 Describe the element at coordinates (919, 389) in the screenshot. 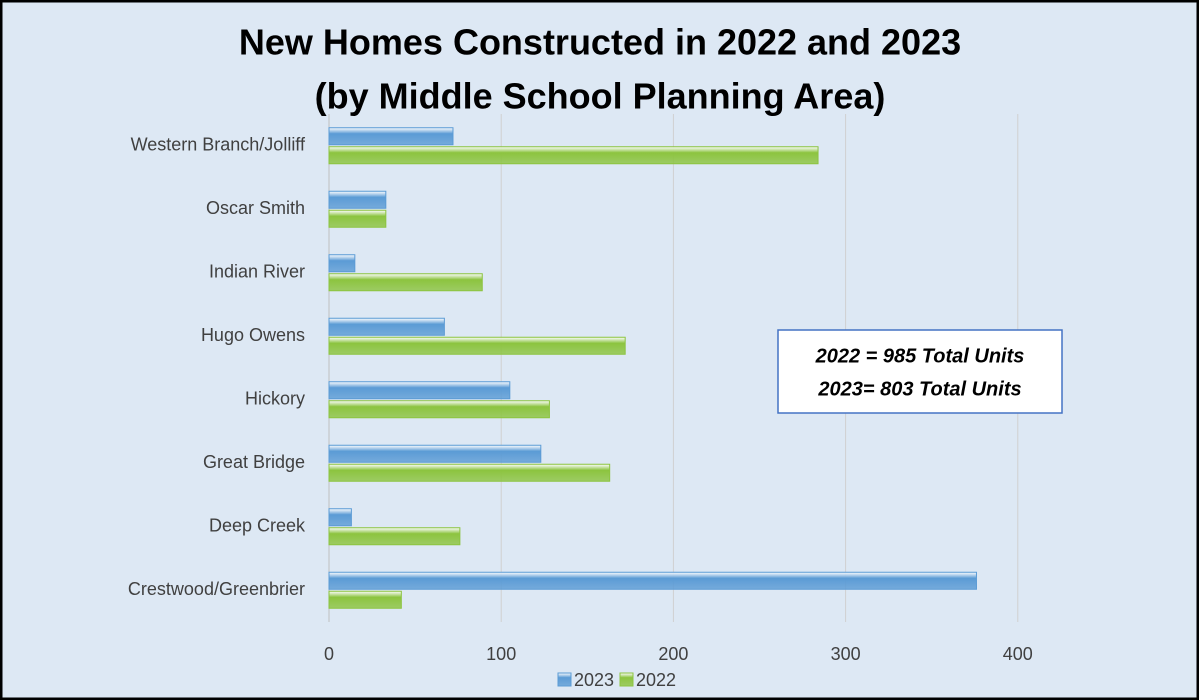

I see `annotation: 2023= 803 Total Units` at that location.